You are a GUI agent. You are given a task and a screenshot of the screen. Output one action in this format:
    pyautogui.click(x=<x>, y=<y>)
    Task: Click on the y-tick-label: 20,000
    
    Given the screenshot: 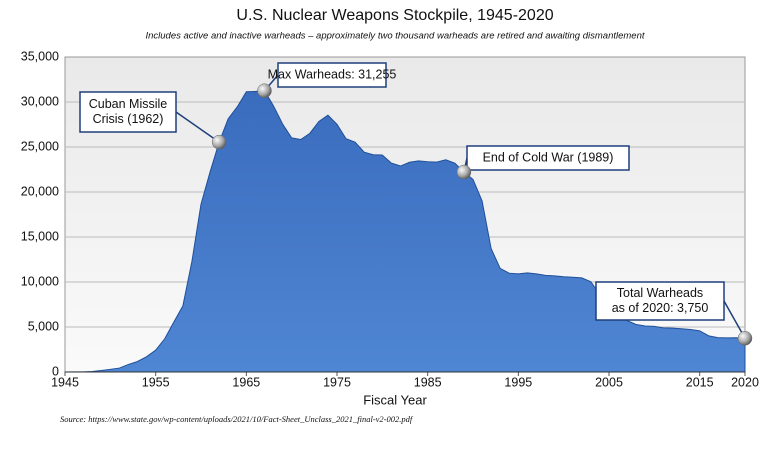 What is the action you would take?
    pyautogui.click(x=40, y=191)
    